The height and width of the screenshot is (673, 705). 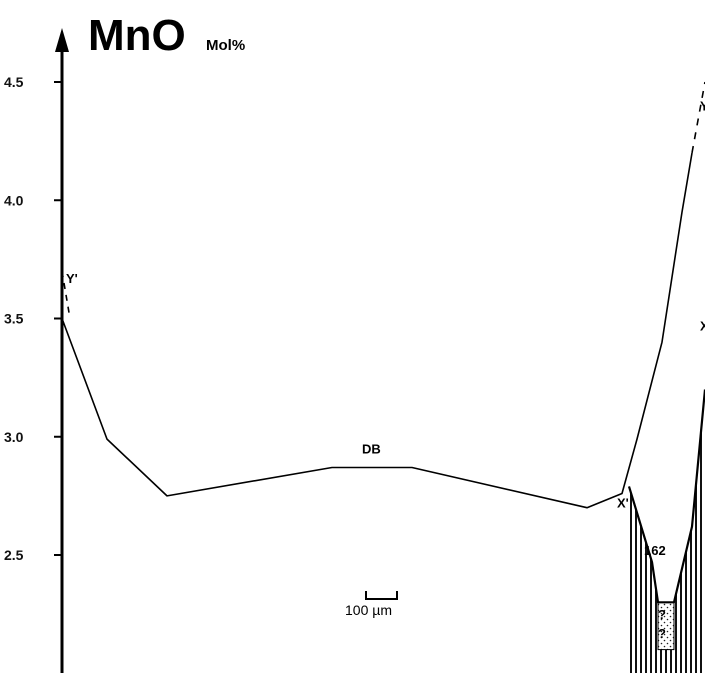 I want to click on annotation-1: Y, so click(x=702, y=105).